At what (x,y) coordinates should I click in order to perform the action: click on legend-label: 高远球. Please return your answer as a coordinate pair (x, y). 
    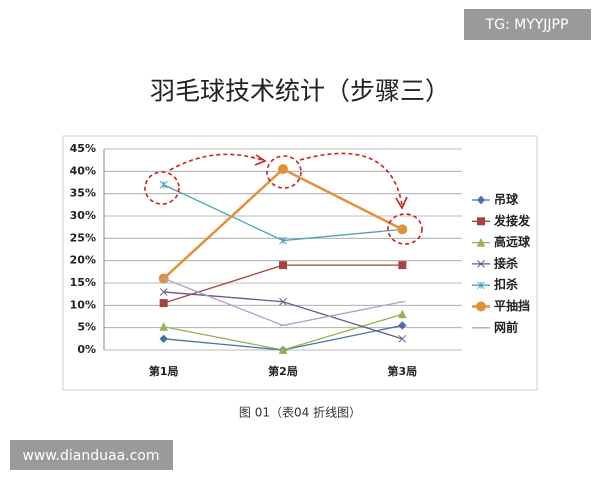
    Looking at the image, I should click on (512, 241).